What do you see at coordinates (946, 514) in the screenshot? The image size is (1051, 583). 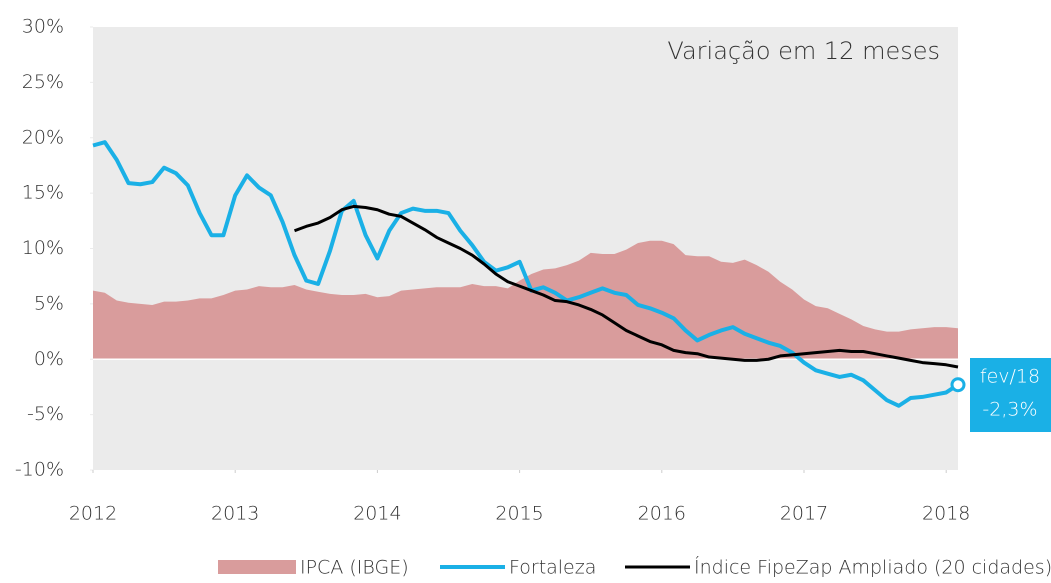 I see `x-tick-label: 2018` at bounding box center [946, 514].